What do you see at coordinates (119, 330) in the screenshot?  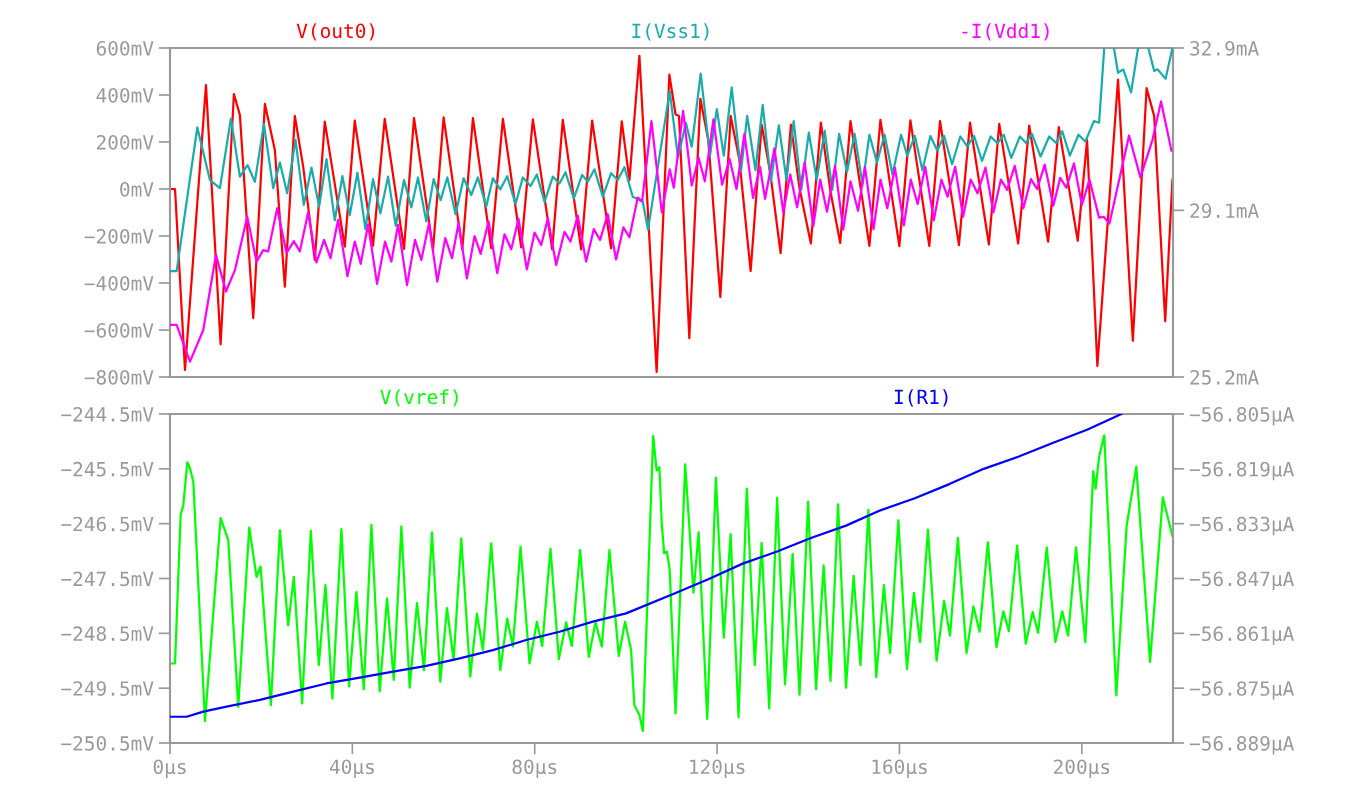 I see `y-tick-label: −600mV` at bounding box center [119, 330].